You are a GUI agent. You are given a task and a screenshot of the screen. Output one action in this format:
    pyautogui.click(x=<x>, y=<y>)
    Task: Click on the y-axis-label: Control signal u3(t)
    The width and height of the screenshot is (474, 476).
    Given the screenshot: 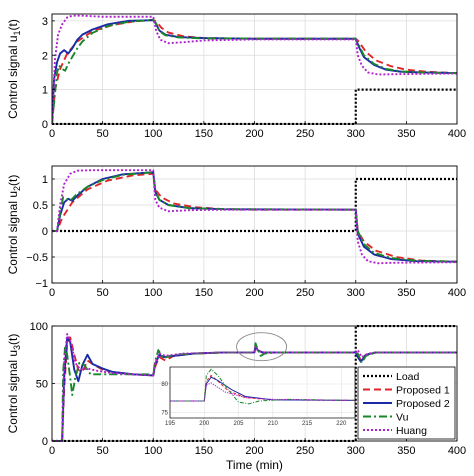 What is the action you would take?
    pyautogui.click(x=14, y=384)
    